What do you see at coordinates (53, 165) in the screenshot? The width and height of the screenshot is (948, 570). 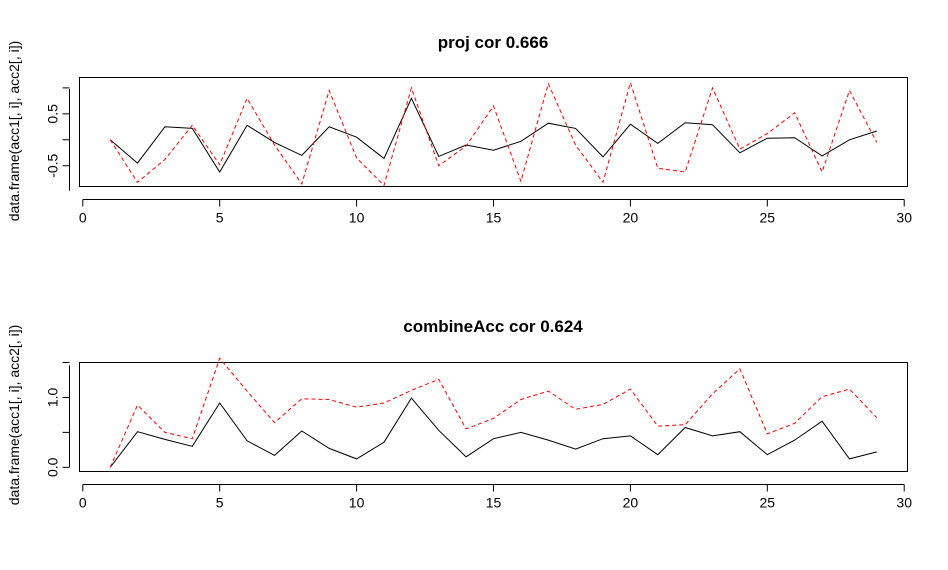 I see `y-tick-label: -0.5` at bounding box center [53, 165].